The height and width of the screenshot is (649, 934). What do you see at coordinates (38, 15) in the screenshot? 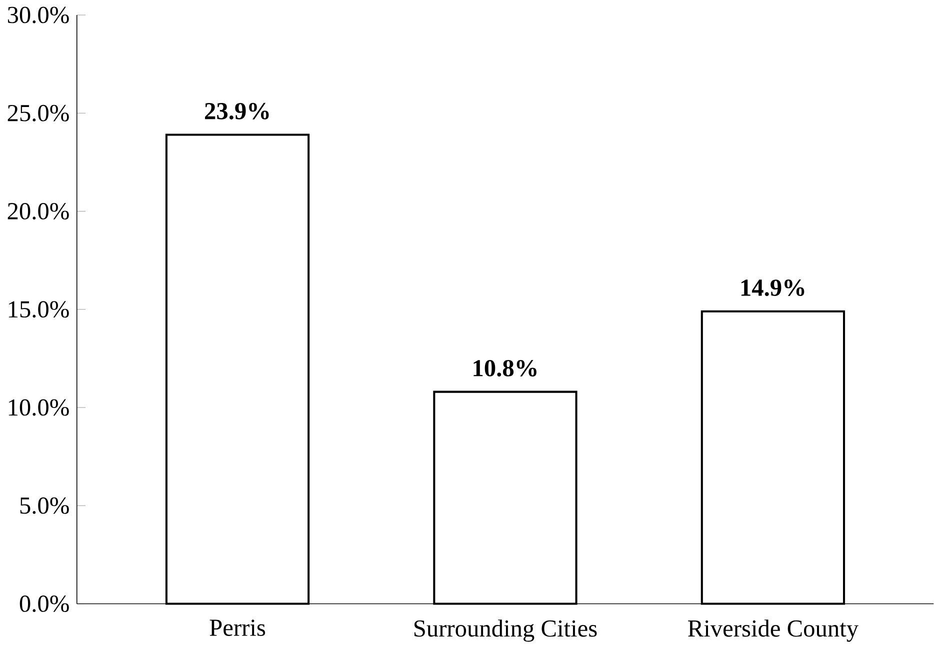
I see `y-tick-label: 30.0%` at bounding box center [38, 15].